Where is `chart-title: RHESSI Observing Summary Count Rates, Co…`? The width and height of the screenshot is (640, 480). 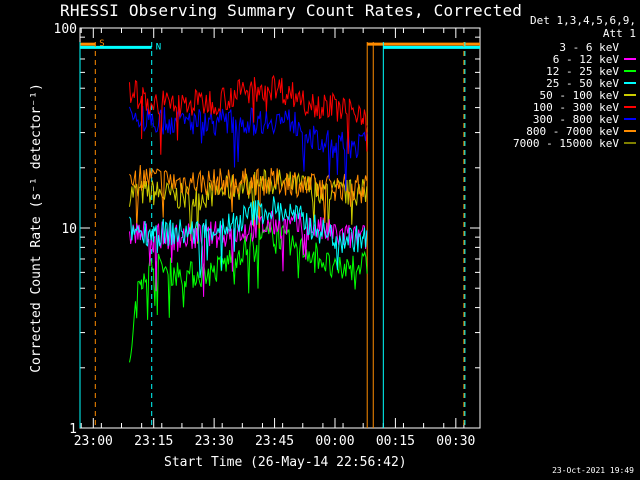 chart-title: RHESSI Observing Summary Count Rates, Co… is located at coordinates (291, 10).